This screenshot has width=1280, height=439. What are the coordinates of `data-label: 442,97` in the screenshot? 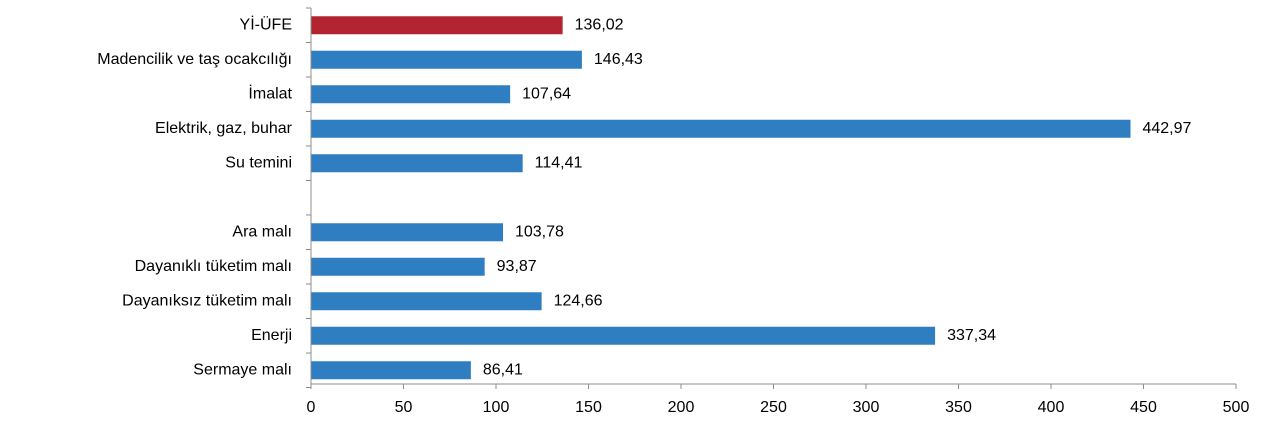 It's located at (1166, 128).